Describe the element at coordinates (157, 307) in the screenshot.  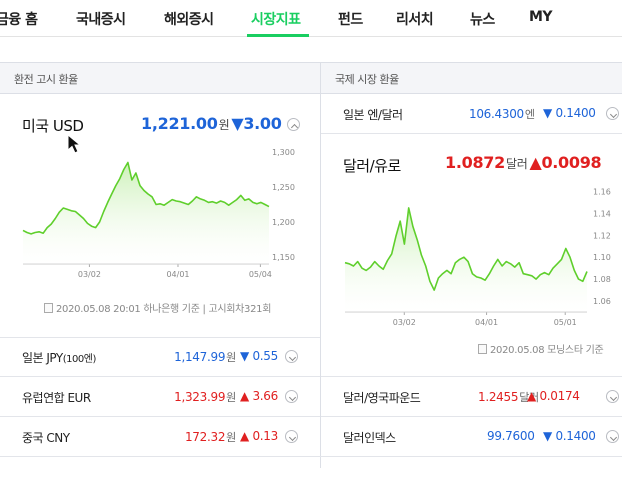
I see `usd-source-info: 2020.05.08 20:01 하나은행 기준 | 고시회차321회` at that location.